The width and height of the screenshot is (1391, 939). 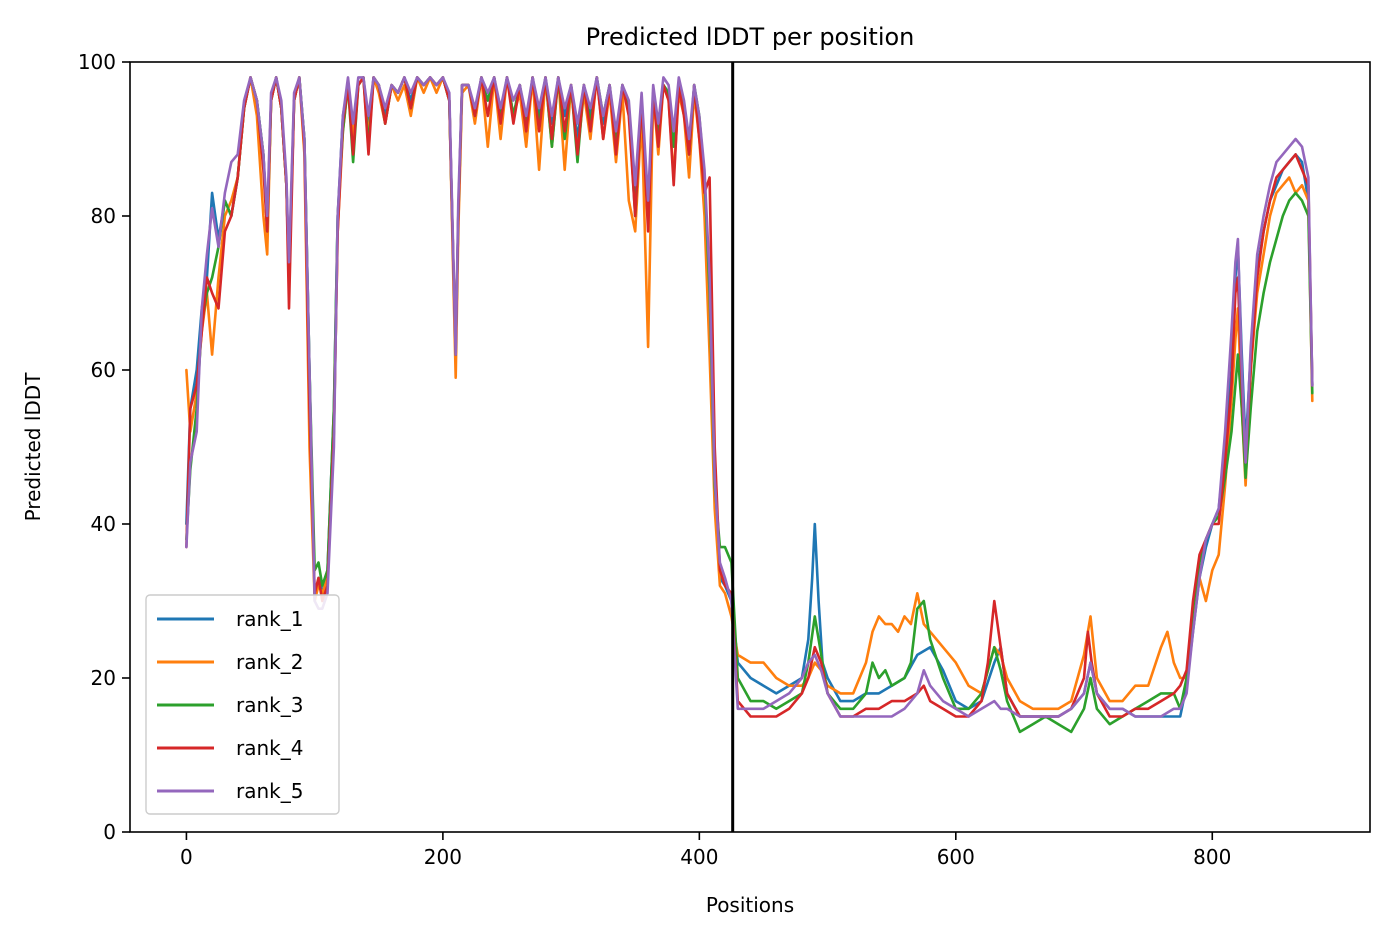 What do you see at coordinates (109, 832) in the screenshot?
I see `y-tick-label: 0` at bounding box center [109, 832].